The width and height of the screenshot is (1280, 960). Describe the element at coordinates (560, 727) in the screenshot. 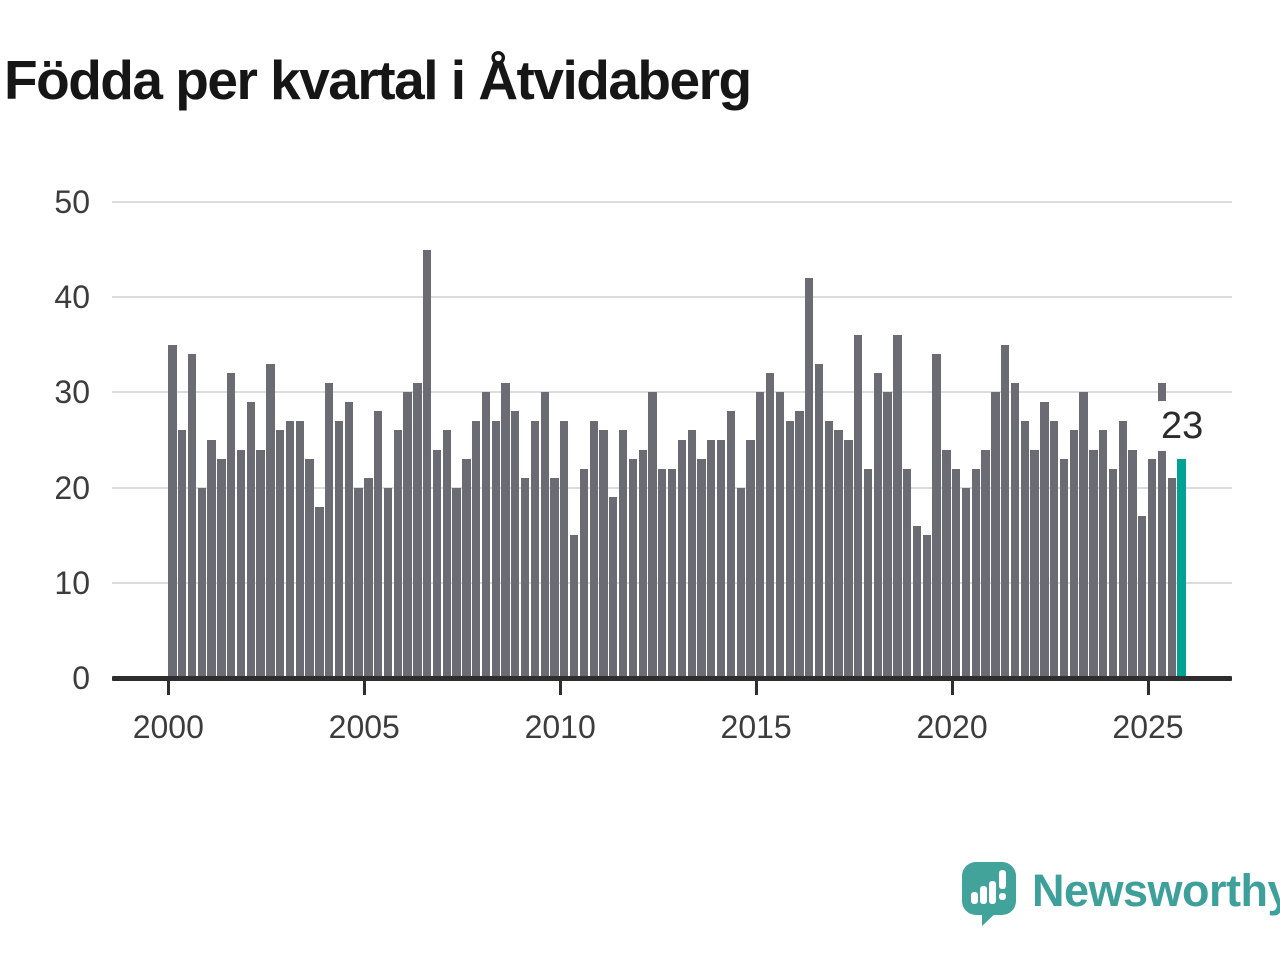

I see `x-axis-label: 2010` at that location.